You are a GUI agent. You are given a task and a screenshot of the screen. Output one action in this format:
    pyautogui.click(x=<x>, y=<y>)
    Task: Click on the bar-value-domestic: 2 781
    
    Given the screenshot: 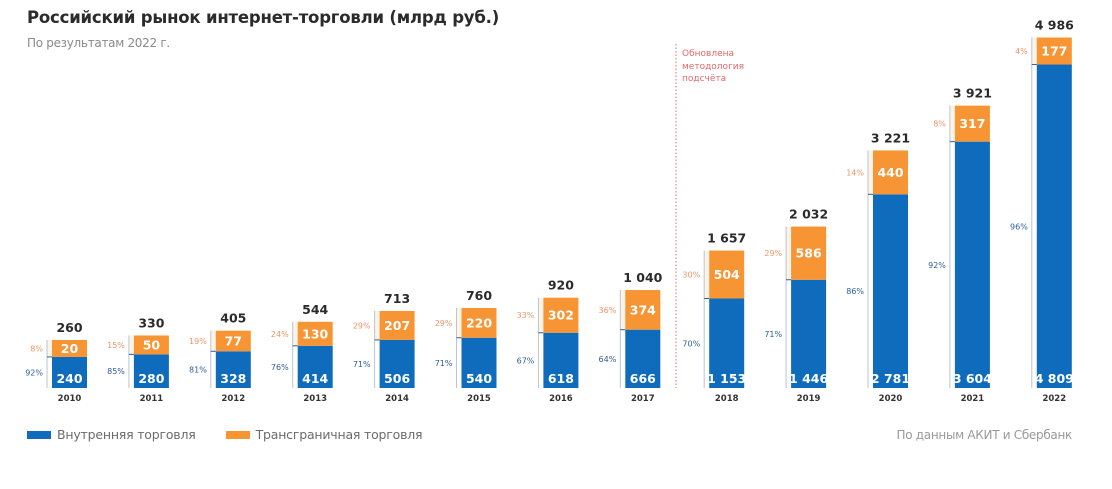 What is the action you would take?
    pyautogui.click(x=890, y=378)
    